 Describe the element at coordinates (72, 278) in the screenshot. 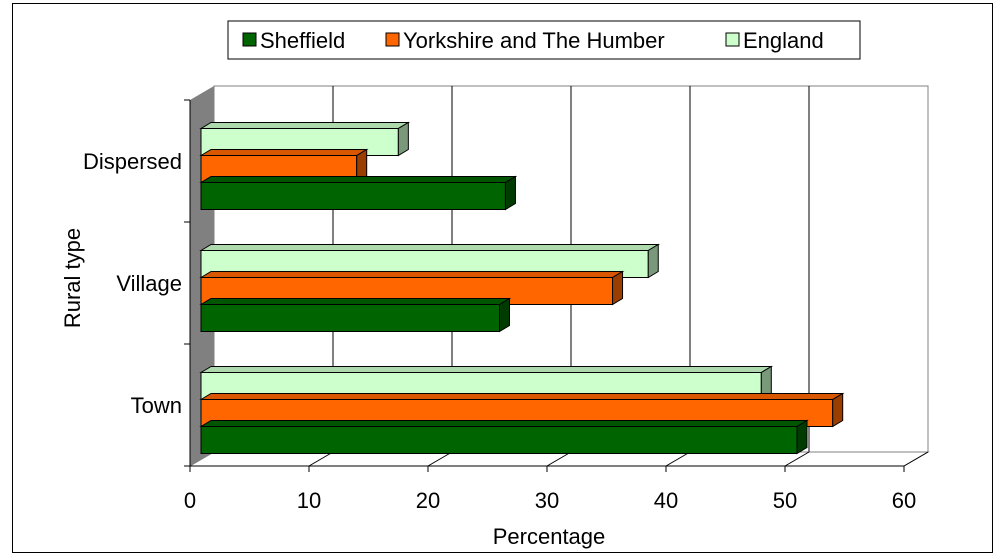

I see `y-axis-title: Rural type` at that location.